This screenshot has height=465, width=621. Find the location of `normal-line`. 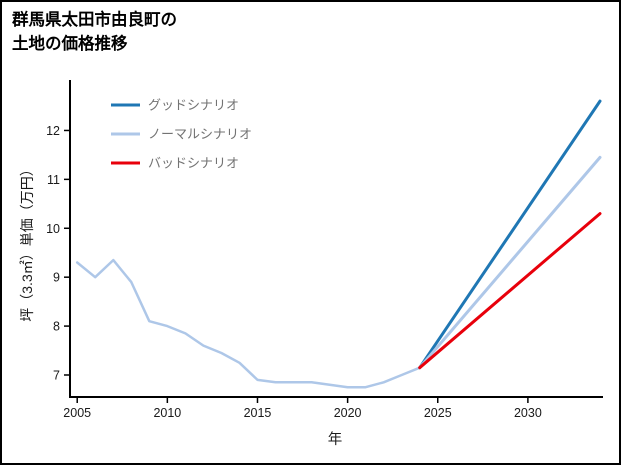

normal-line is located at coordinates (510, 262).